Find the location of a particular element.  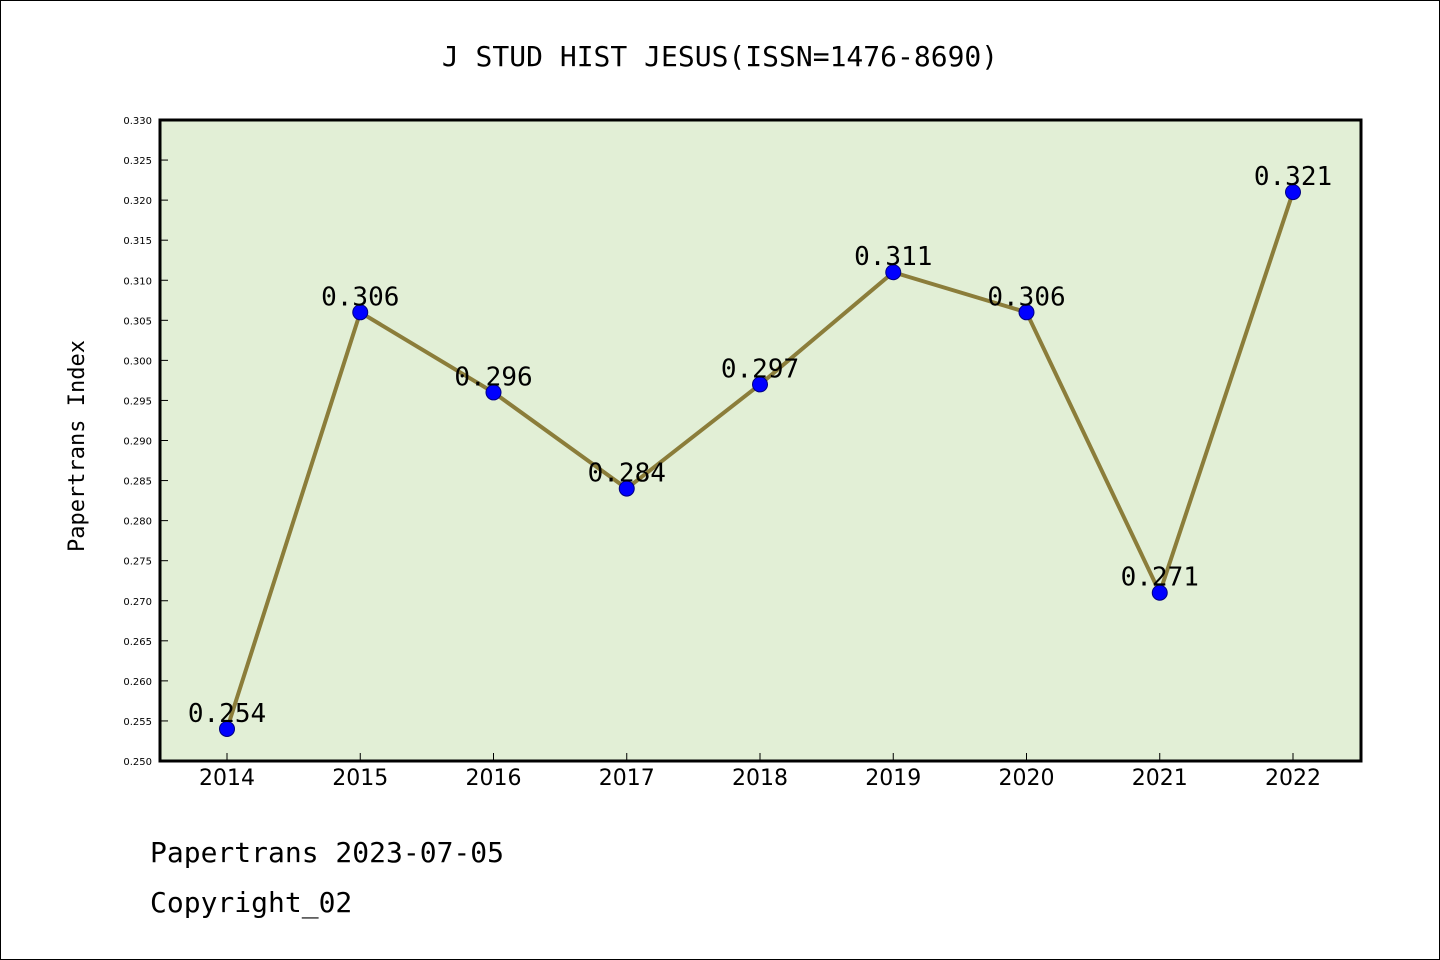

y-tick-label: 0.285 is located at coordinates (137, 482).